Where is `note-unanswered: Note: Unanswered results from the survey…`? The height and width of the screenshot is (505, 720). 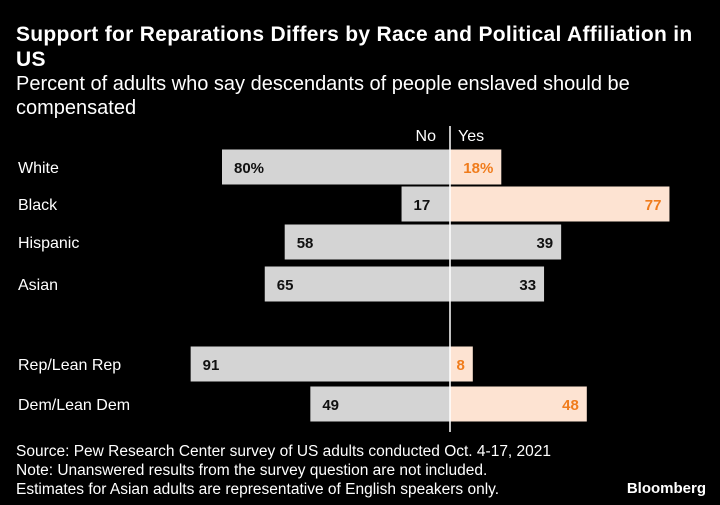 note-unanswered: Note: Unanswered results from the survey… is located at coordinates (252, 470).